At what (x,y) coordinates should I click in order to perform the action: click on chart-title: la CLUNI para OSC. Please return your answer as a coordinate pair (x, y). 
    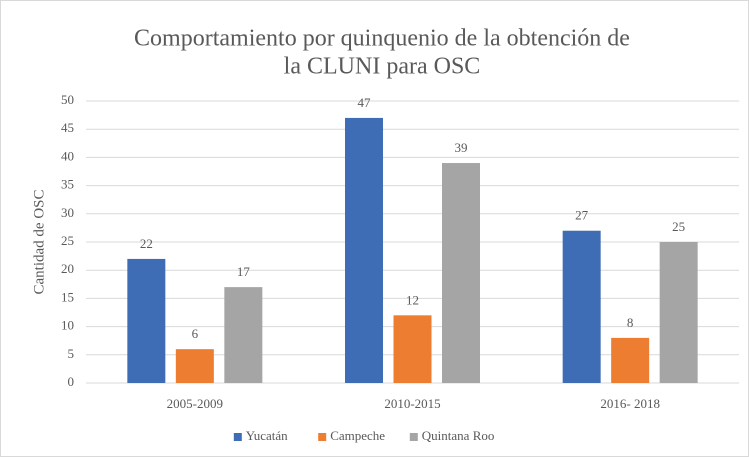
    Looking at the image, I should click on (382, 67).